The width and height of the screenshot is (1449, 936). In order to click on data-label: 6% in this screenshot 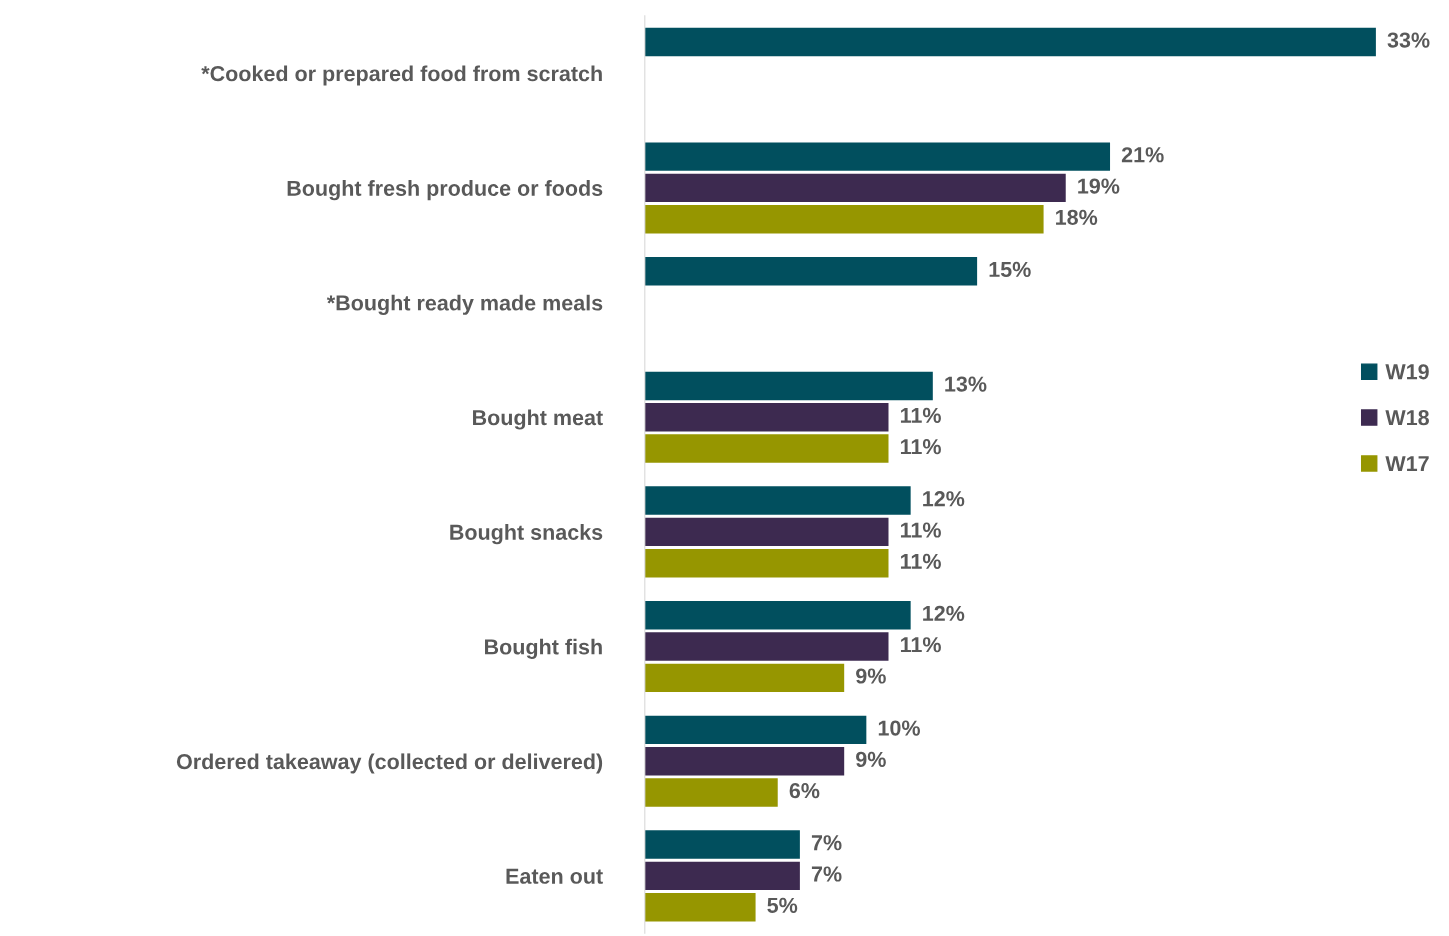, I will do `click(804, 791)`.